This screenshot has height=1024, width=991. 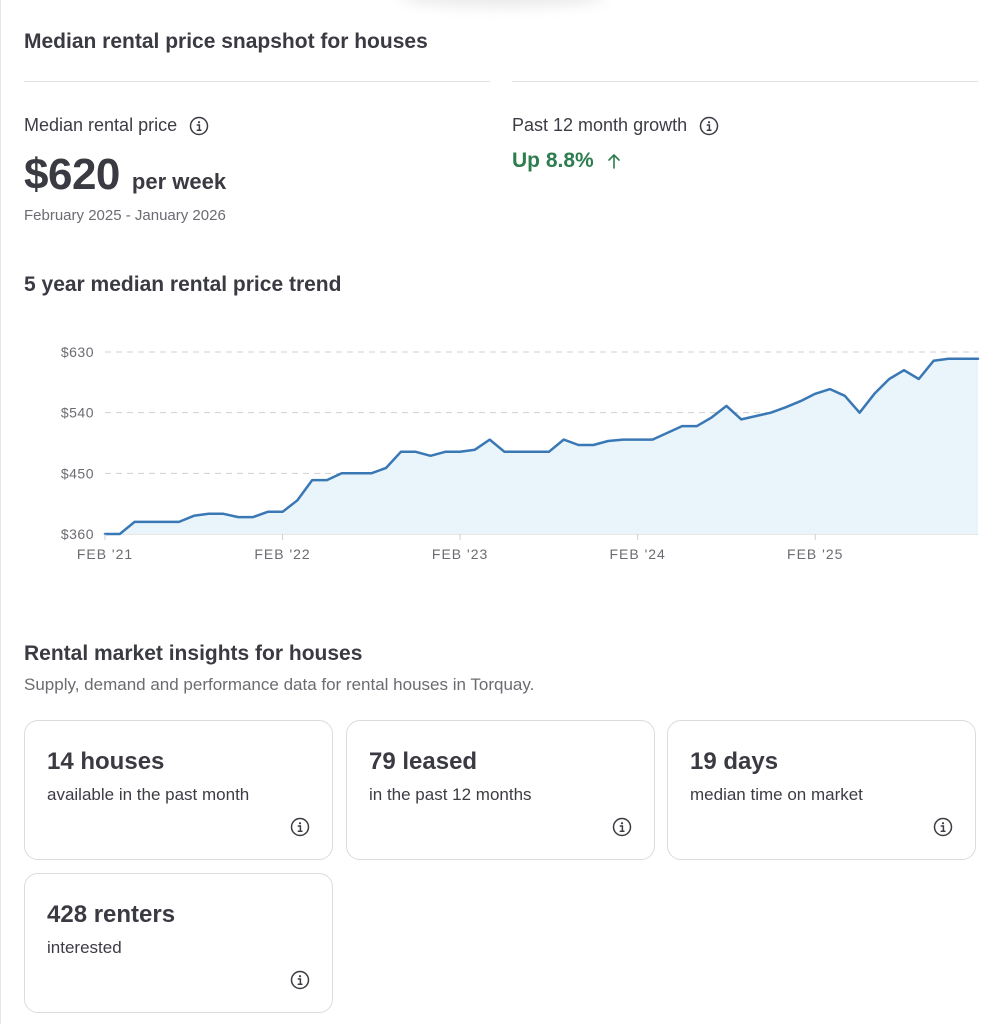 What do you see at coordinates (111, 914) in the screenshot?
I see `insight-card-title: 428 renters` at bounding box center [111, 914].